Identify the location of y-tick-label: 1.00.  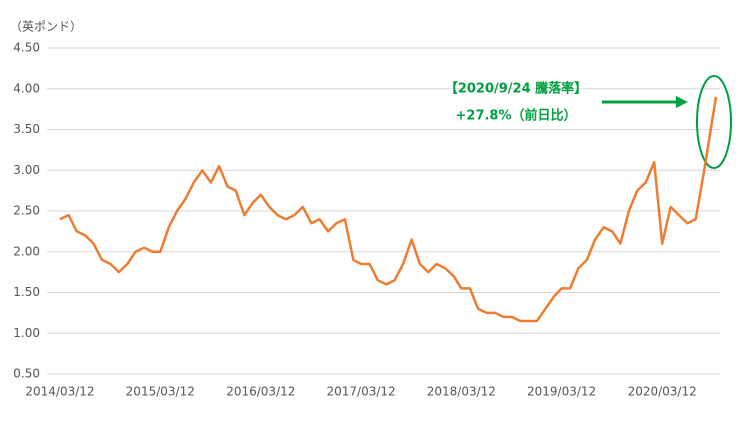
(26, 333).